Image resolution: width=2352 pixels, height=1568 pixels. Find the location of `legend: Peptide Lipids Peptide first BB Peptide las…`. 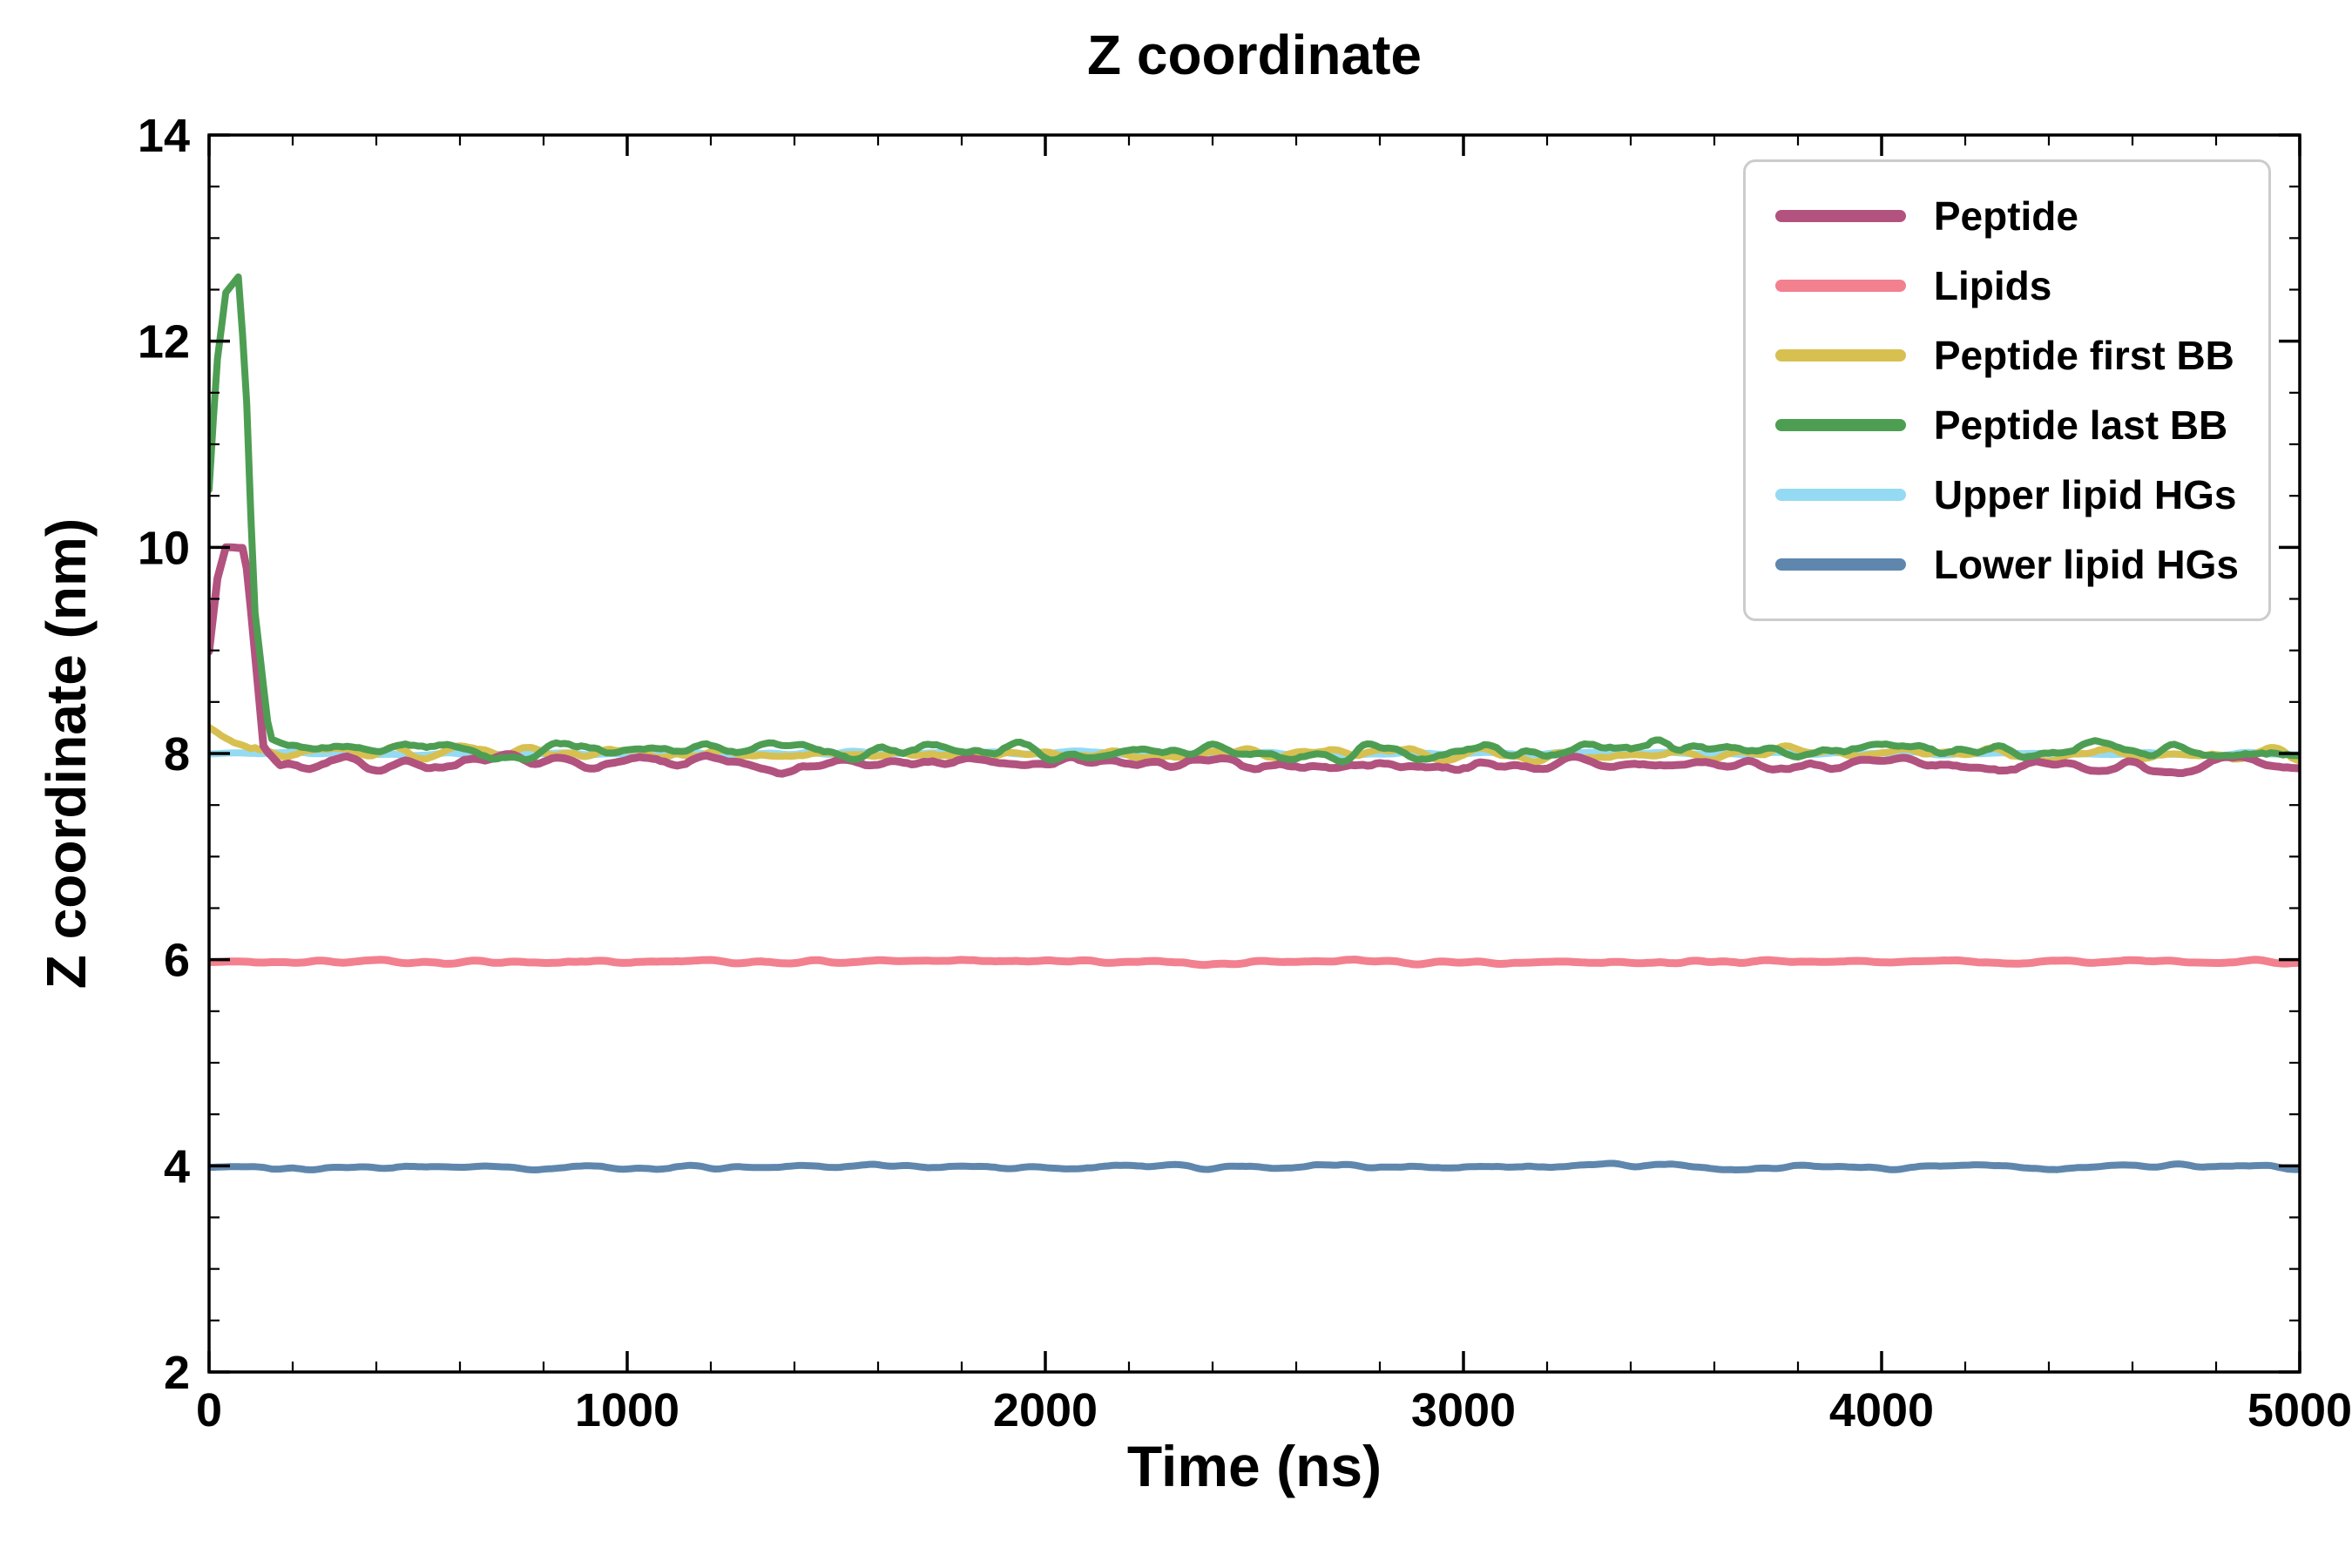

legend: Peptide Lipids Peptide first BB Peptide las… is located at coordinates (2006, 390).